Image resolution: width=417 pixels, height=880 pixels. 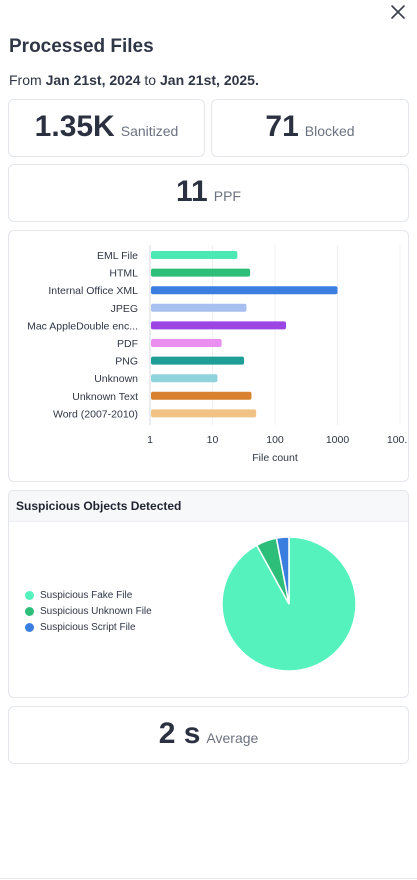 I want to click on pie-slice, so click(x=282, y=570).